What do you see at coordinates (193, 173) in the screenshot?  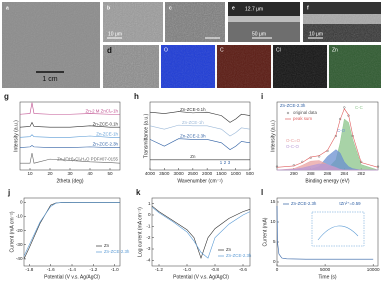 I see `x-tick-label: 2500` at bounding box center [193, 173].